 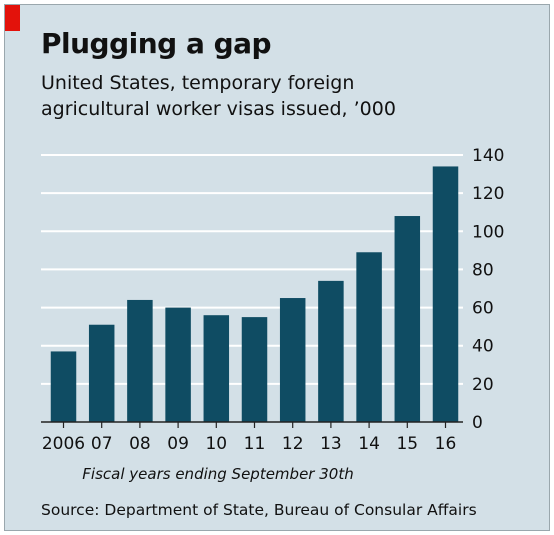 I want to click on y-tick-label: 0, so click(x=477, y=423).